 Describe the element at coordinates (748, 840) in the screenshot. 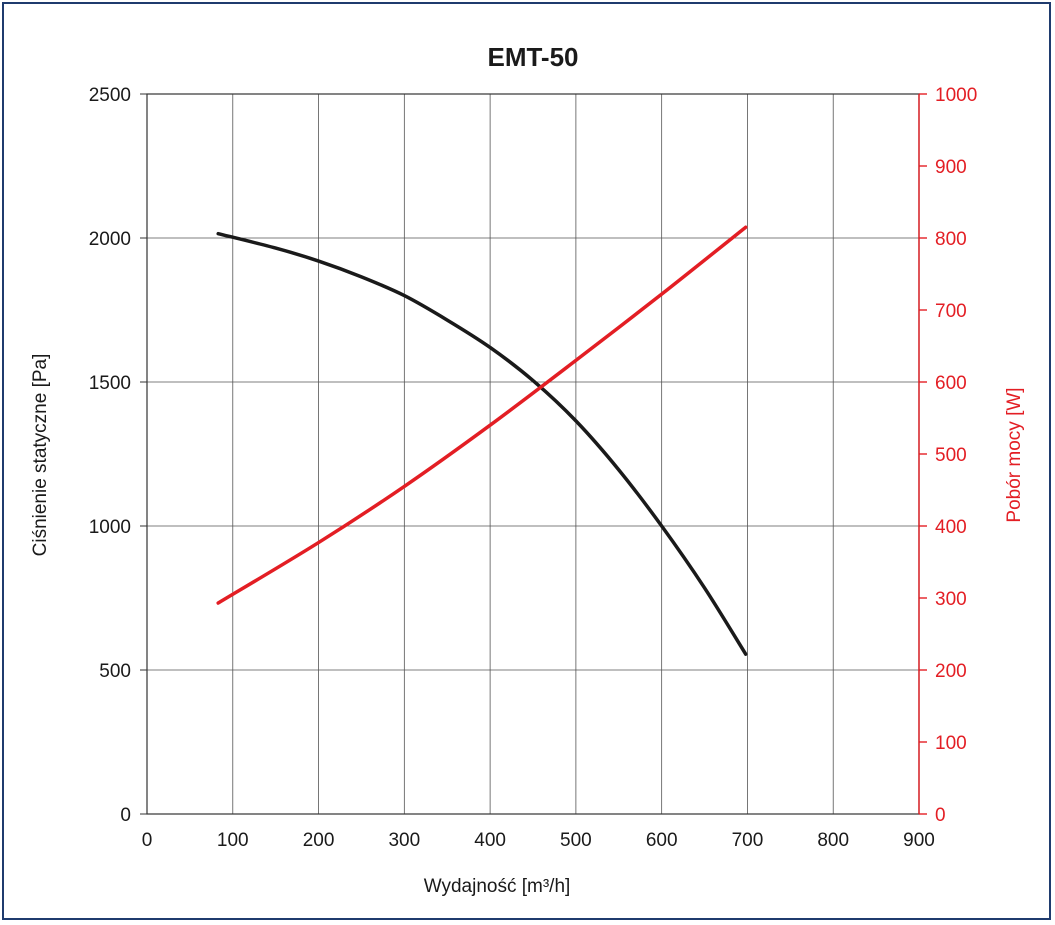

I see `x-tick-label: 700` at that location.